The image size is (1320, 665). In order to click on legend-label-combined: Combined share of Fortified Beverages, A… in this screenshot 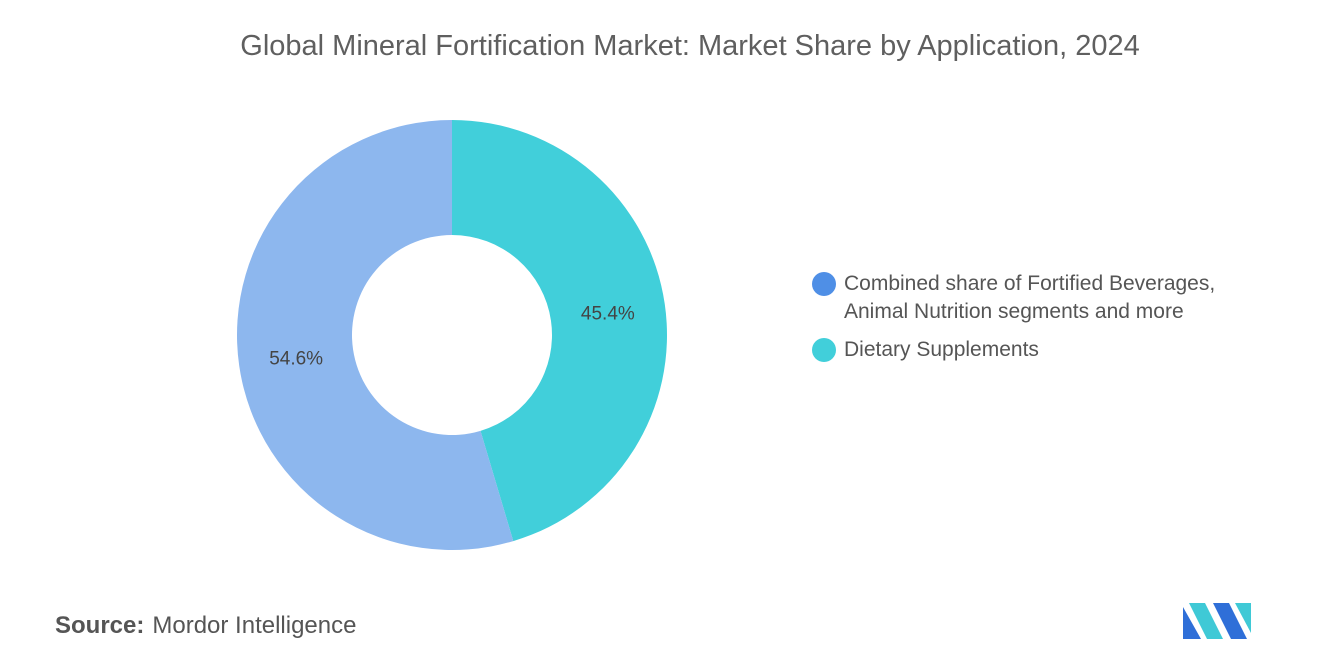, I will do `click(1030, 297)`.